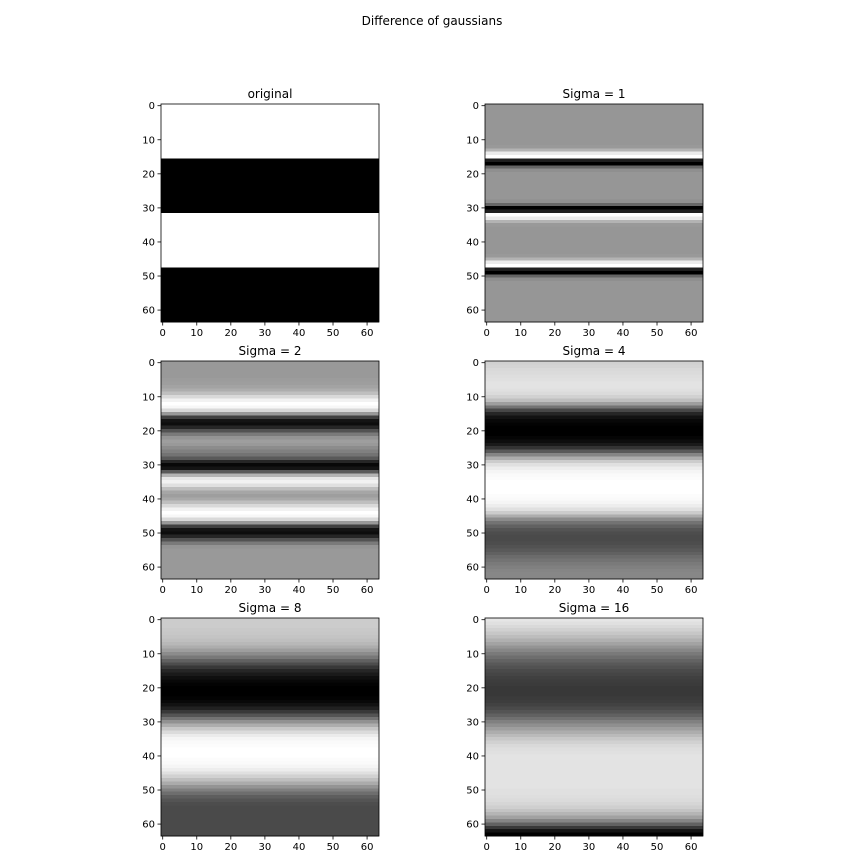 Image resolution: width=864 pixels, height=864 pixels. I want to click on subplot-1: original 0 10 20 30 40 50 60 0 10 20 30 40 50 60, so click(261, 213).